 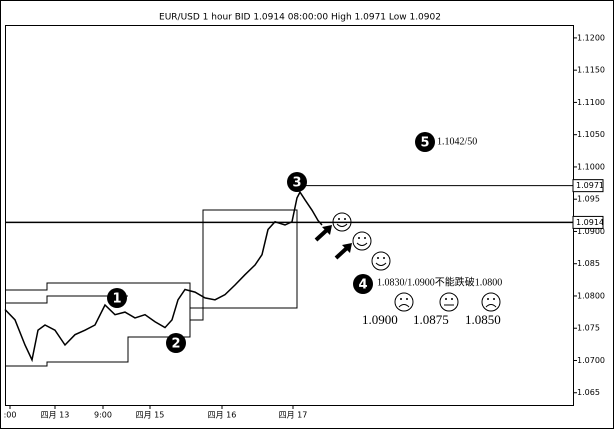 I want to click on annotation-text: 1.1042/50, so click(x=457, y=141).